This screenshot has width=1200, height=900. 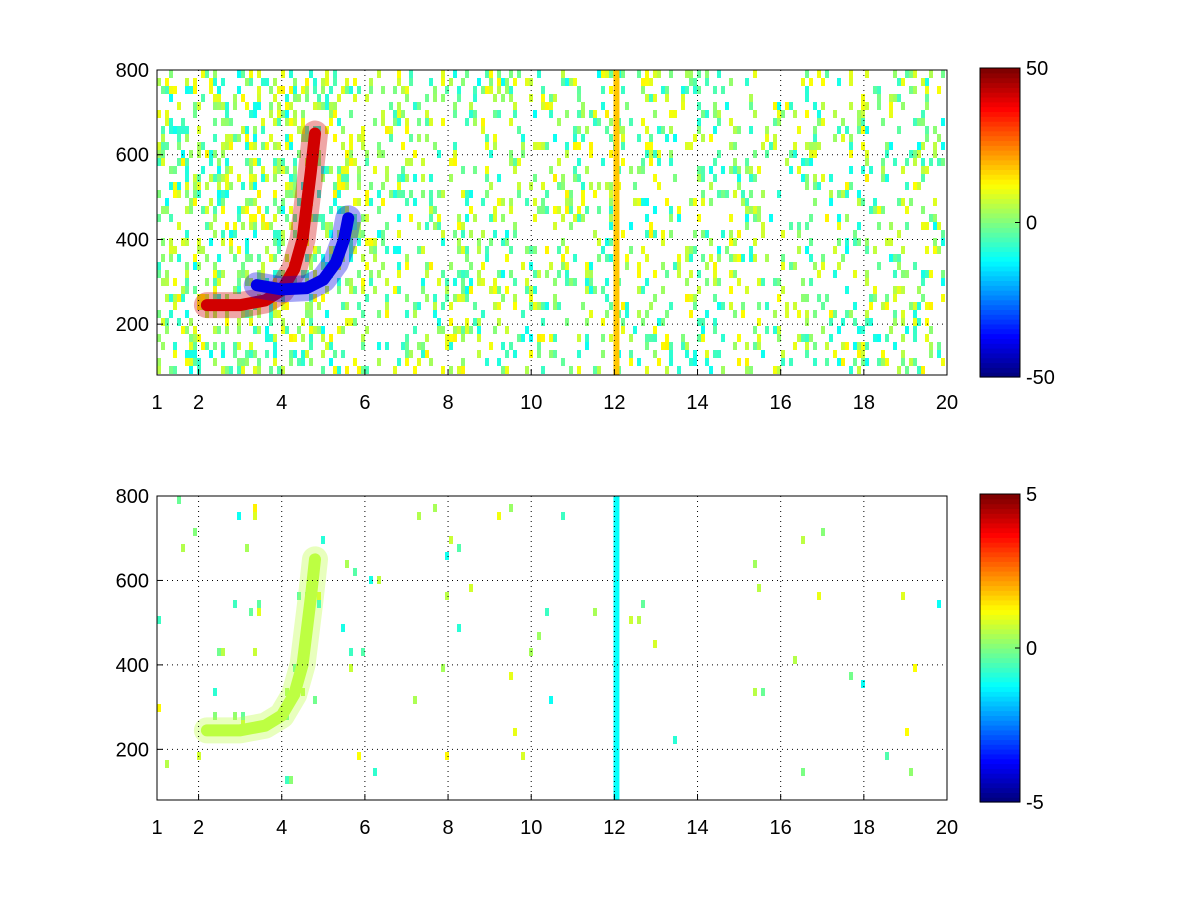 What do you see at coordinates (1011, 649) in the screenshot?
I see `colorbar: -505` at bounding box center [1011, 649].